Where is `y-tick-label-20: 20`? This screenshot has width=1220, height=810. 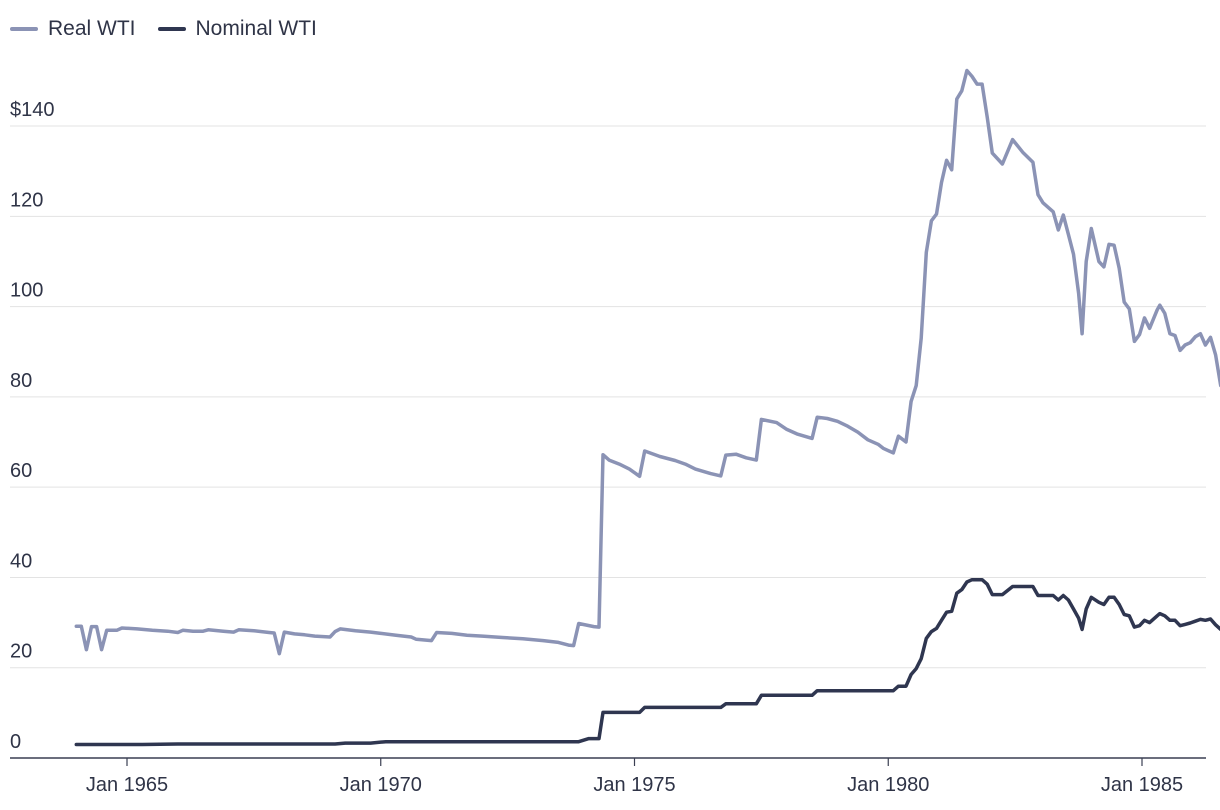 y-tick-label-20: 20 is located at coordinates (21, 652).